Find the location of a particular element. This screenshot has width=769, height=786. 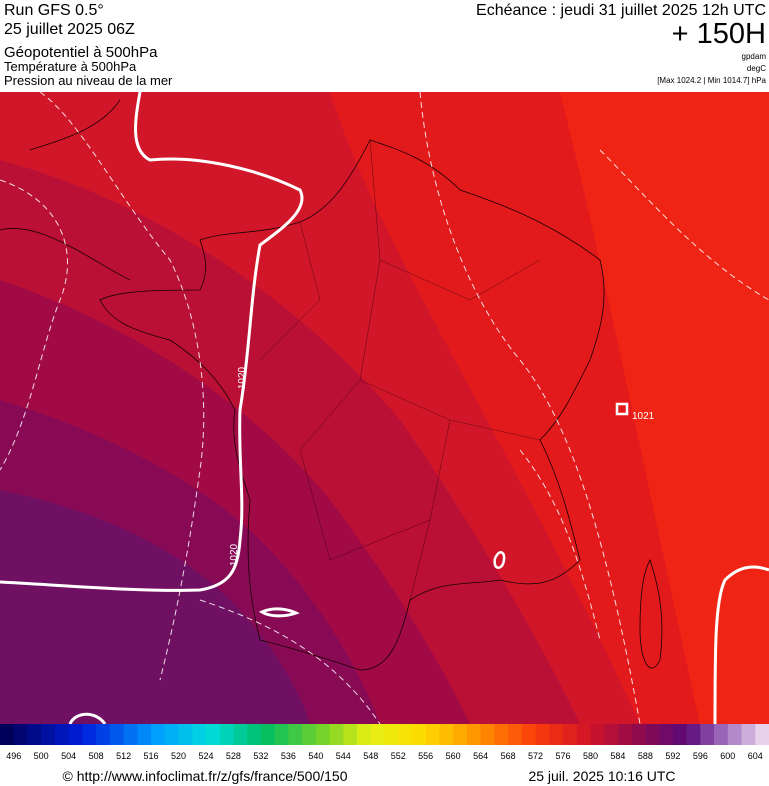

field-label: Géopotentiel à 500hPa is located at coordinates (81, 52).